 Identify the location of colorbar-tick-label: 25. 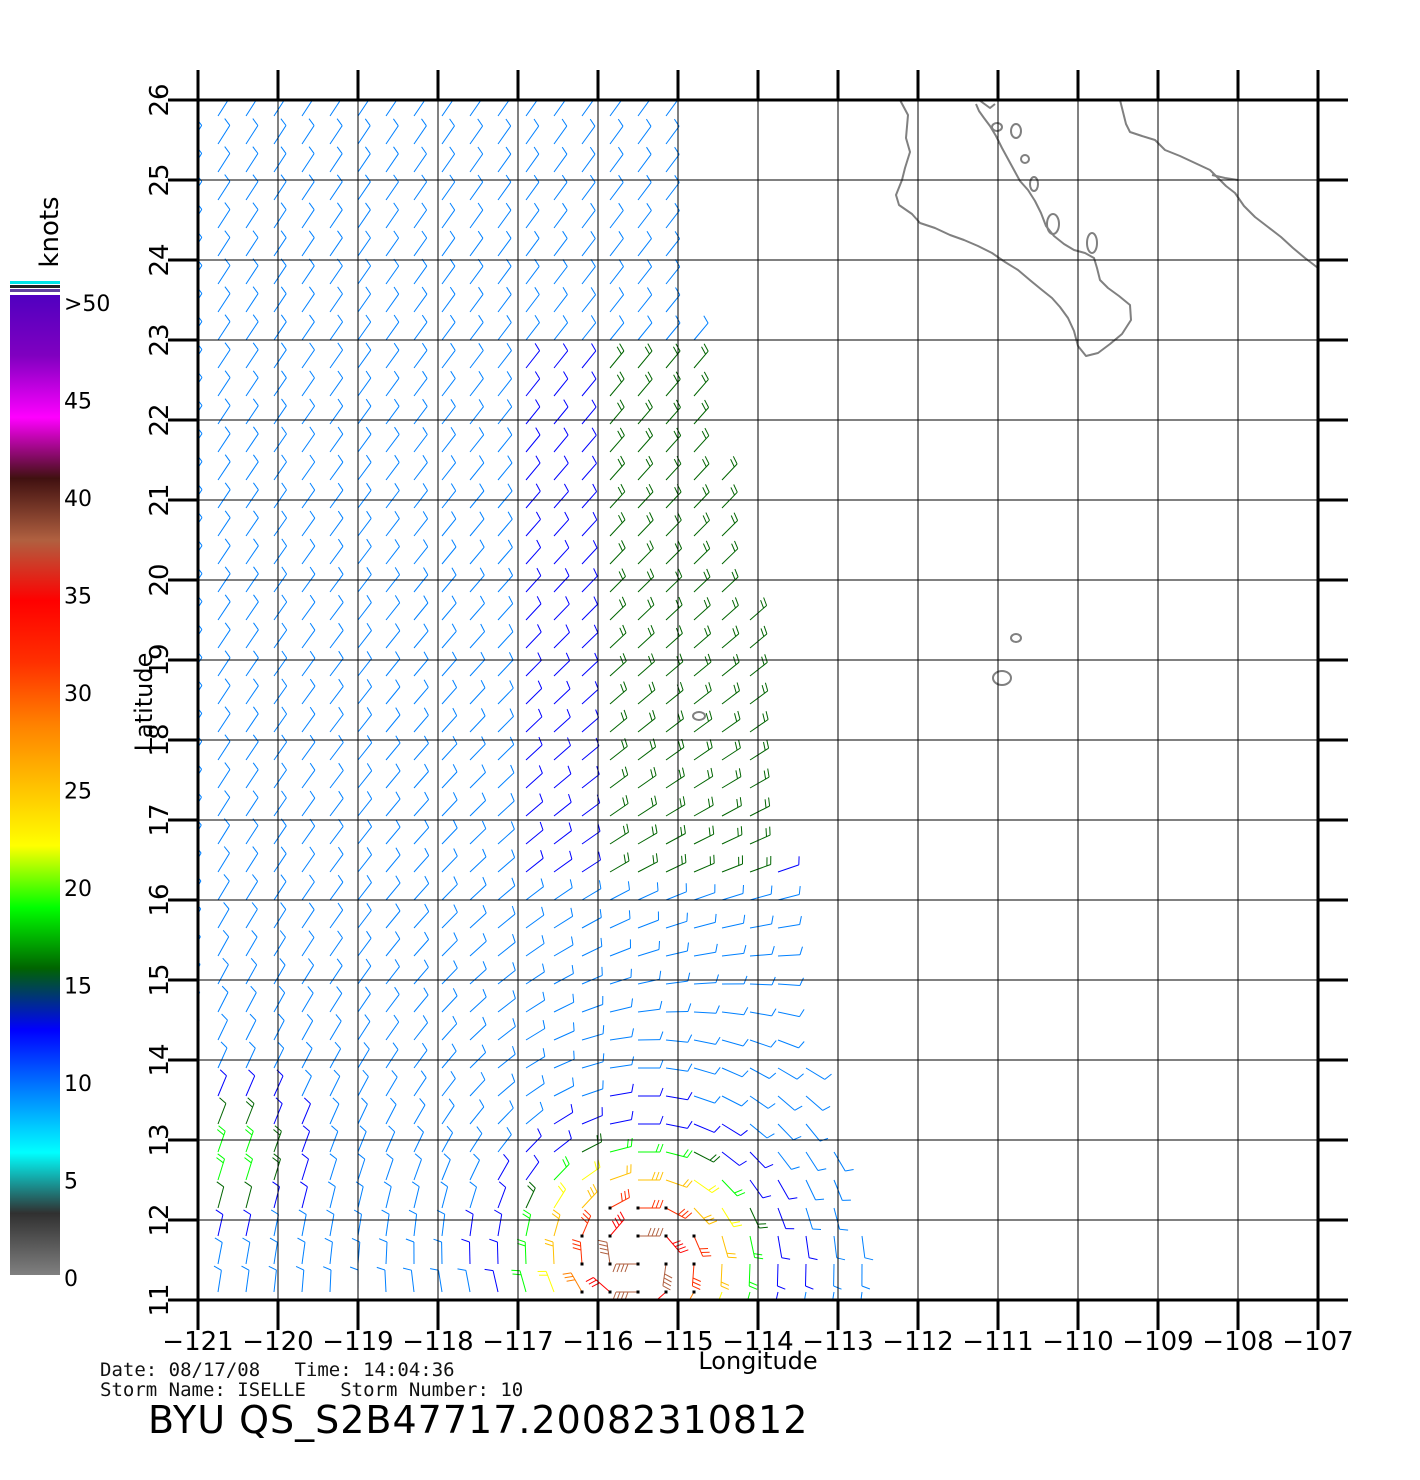
(78, 792).